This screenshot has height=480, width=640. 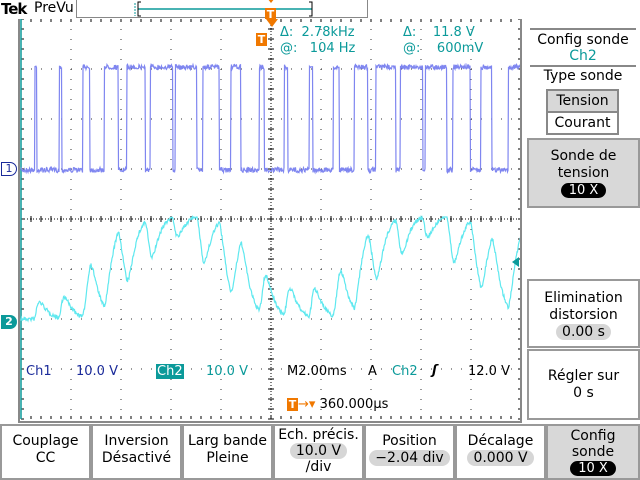 I want to click on trigger-level: 12.0 V, so click(x=489, y=371).